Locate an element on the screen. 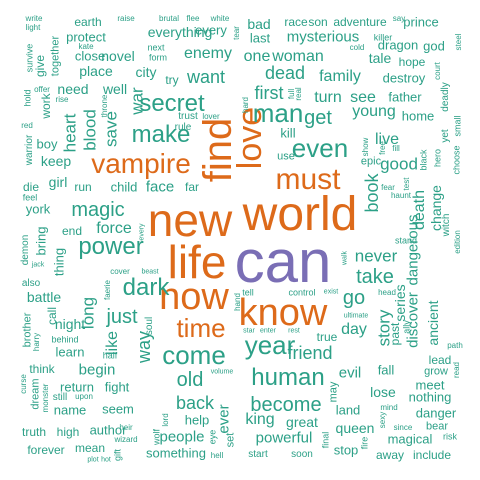 This screenshot has height=480, width=480. word-risk: risk is located at coordinates (450, 436).